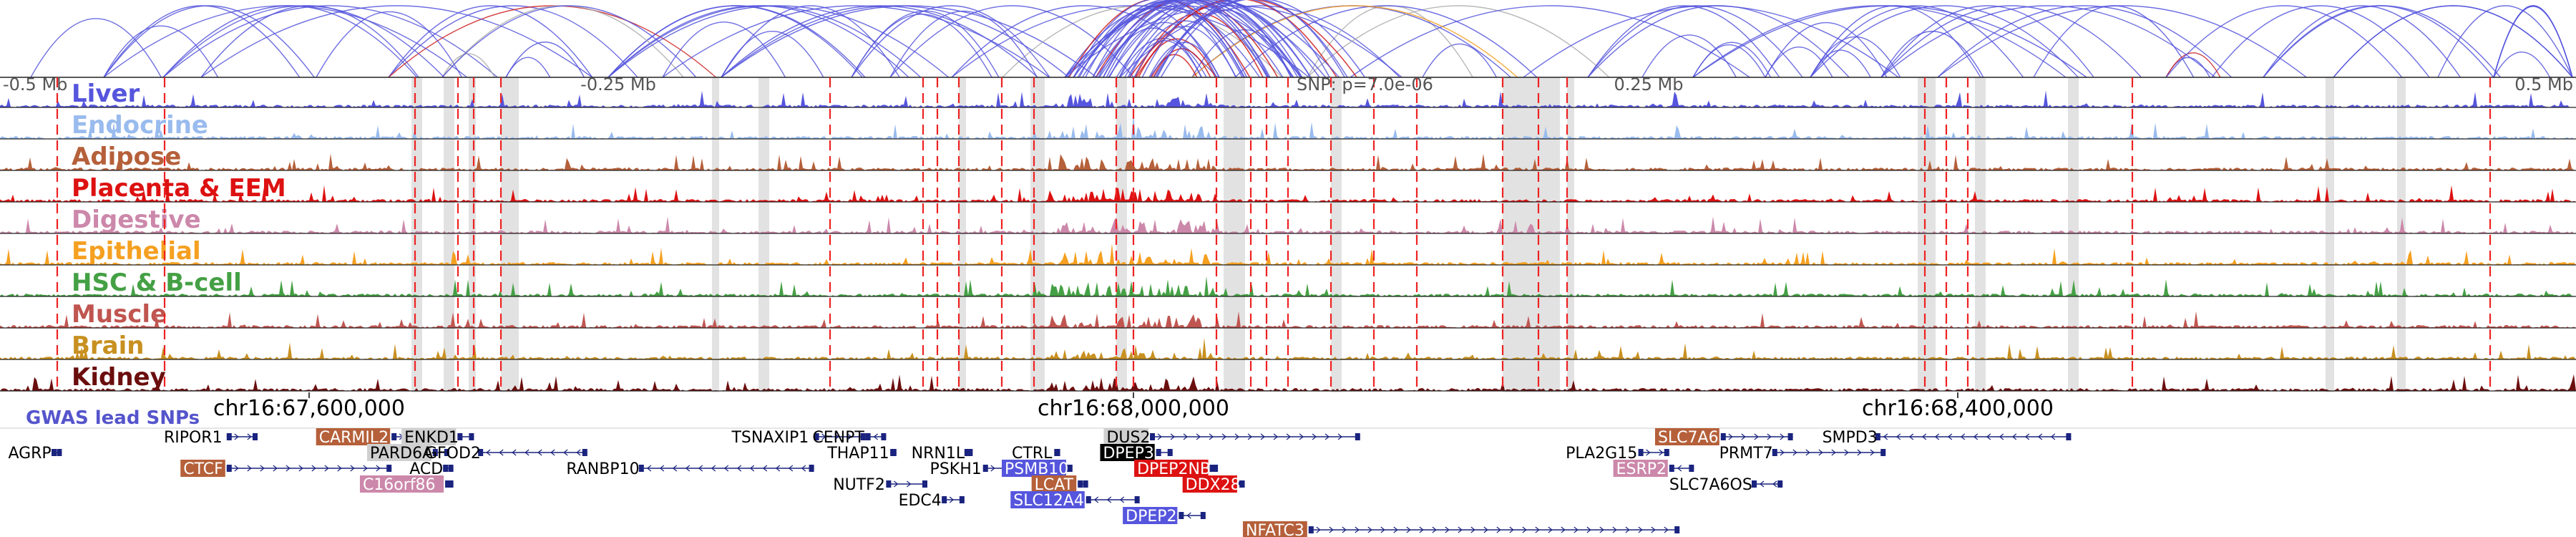 This screenshot has height=537, width=2576. Describe the element at coordinates (838, 438) in the screenshot. I see `gene-label: CENPT` at that location.